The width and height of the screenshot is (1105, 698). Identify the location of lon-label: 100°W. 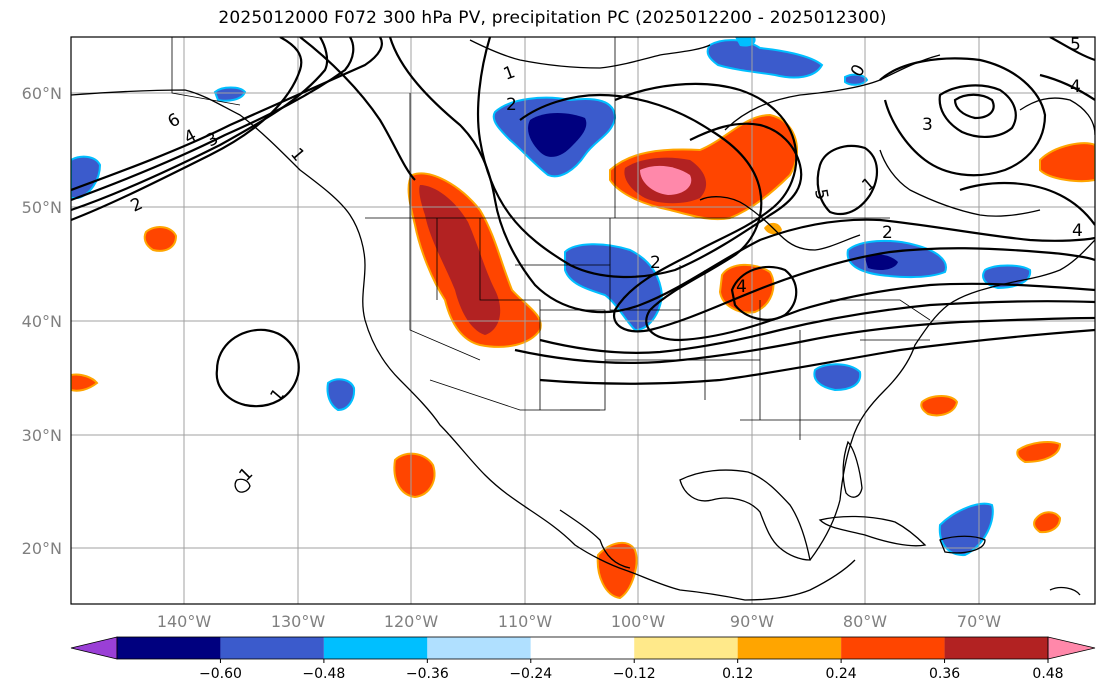
(638, 621).